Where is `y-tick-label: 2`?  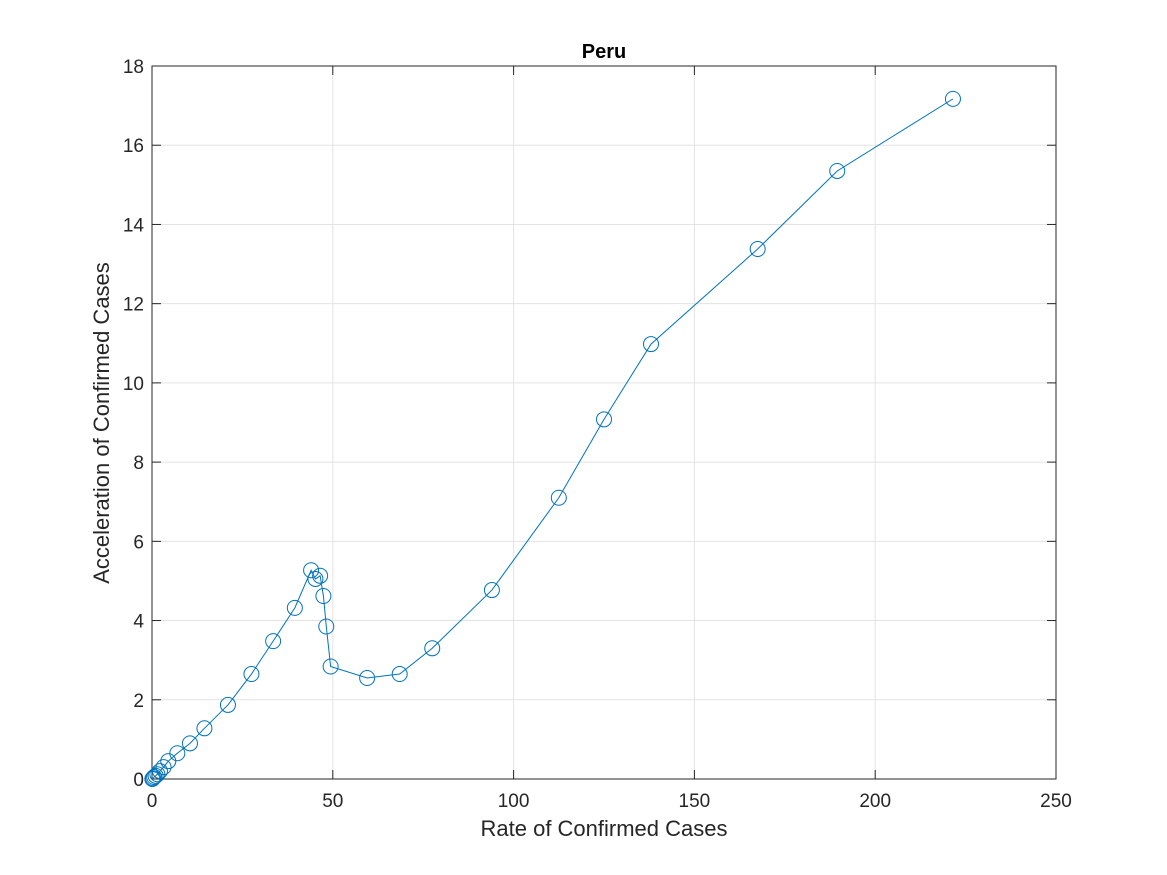 y-tick-label: 2 is located at coordinates (138, 701).